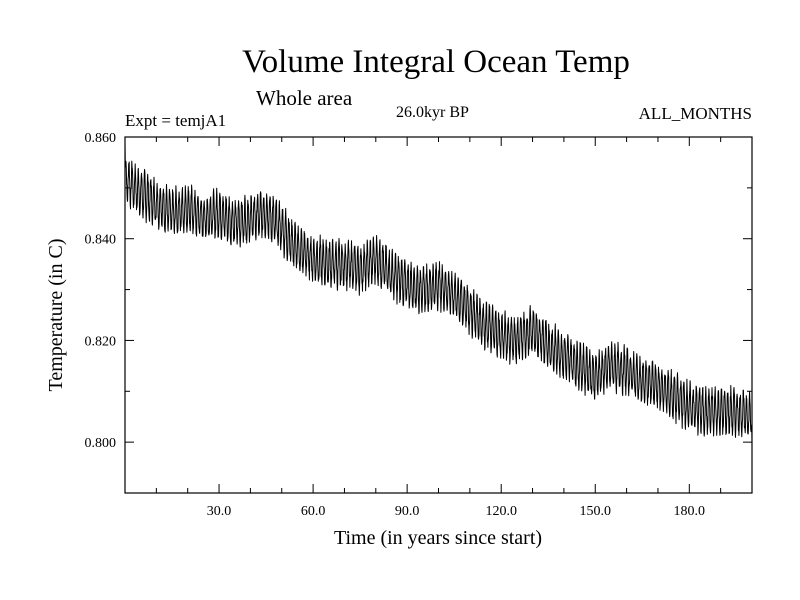 This screenshot has width=800, height=600. I want to click on y-tick-label: 0.820, so click(101, 341).